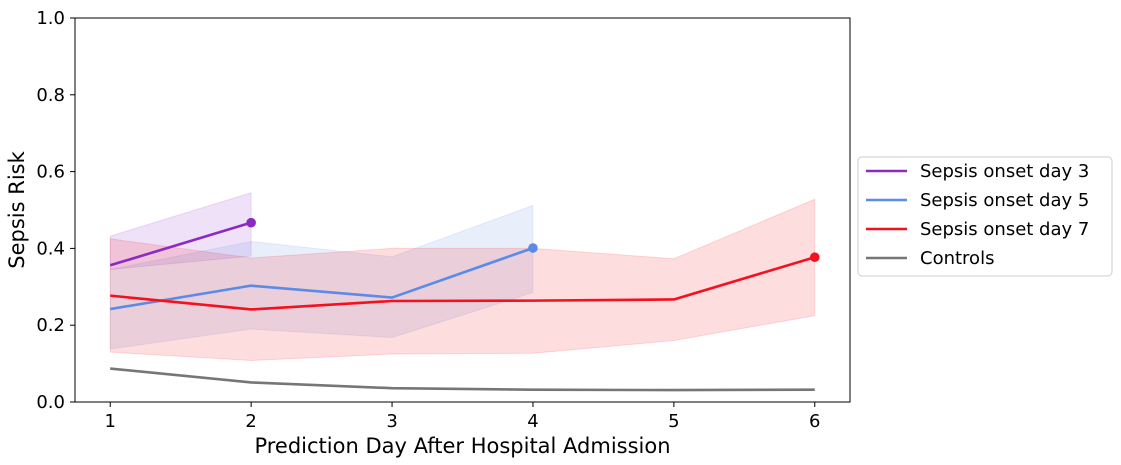 Image resolution: width=1121 pixels, height=465 pixels. Describe the element at coordinates (50, 18) in the screenshot. I see `y-tick-label: 1.0` at that location.